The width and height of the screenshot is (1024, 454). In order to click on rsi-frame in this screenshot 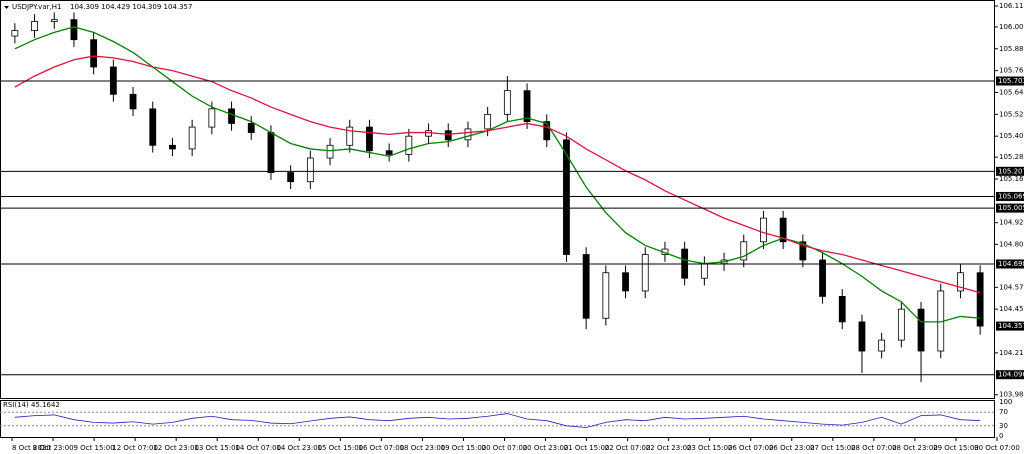, I will do `click(497, 419)`.